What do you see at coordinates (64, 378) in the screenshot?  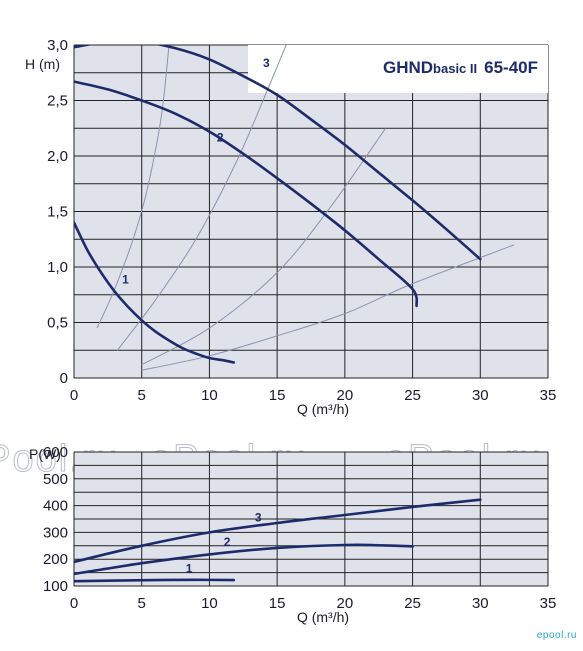 I see `y-tick-label: 0` at bounding box center [64, 378].